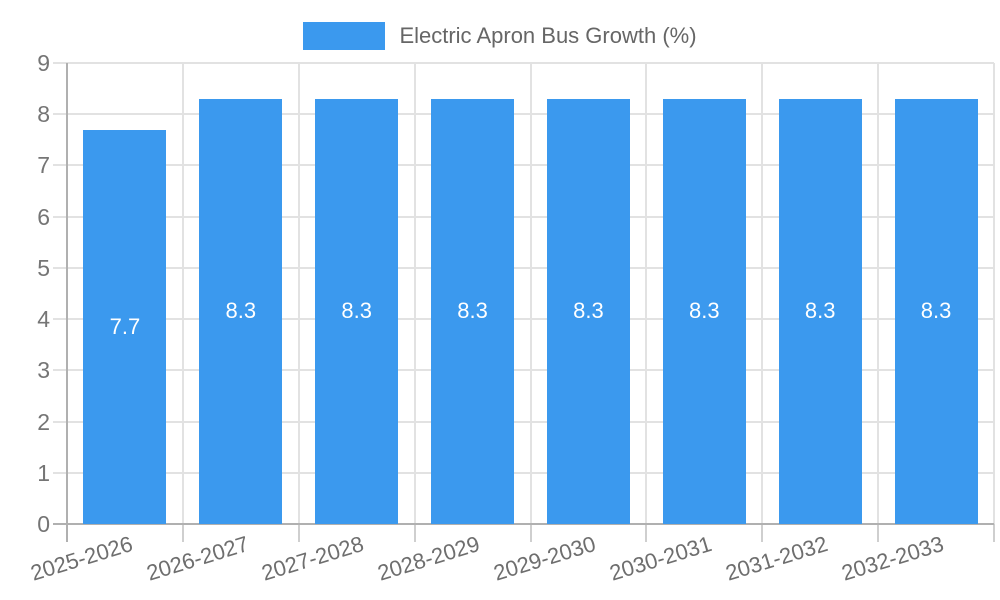  I want to click on x-tick-label: 2027-2028, so click(313, 558).